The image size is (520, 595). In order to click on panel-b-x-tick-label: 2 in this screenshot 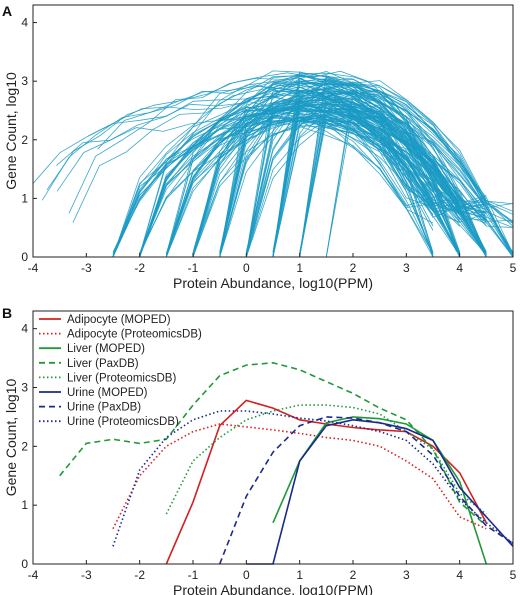, I will do `click(353, 575)`.